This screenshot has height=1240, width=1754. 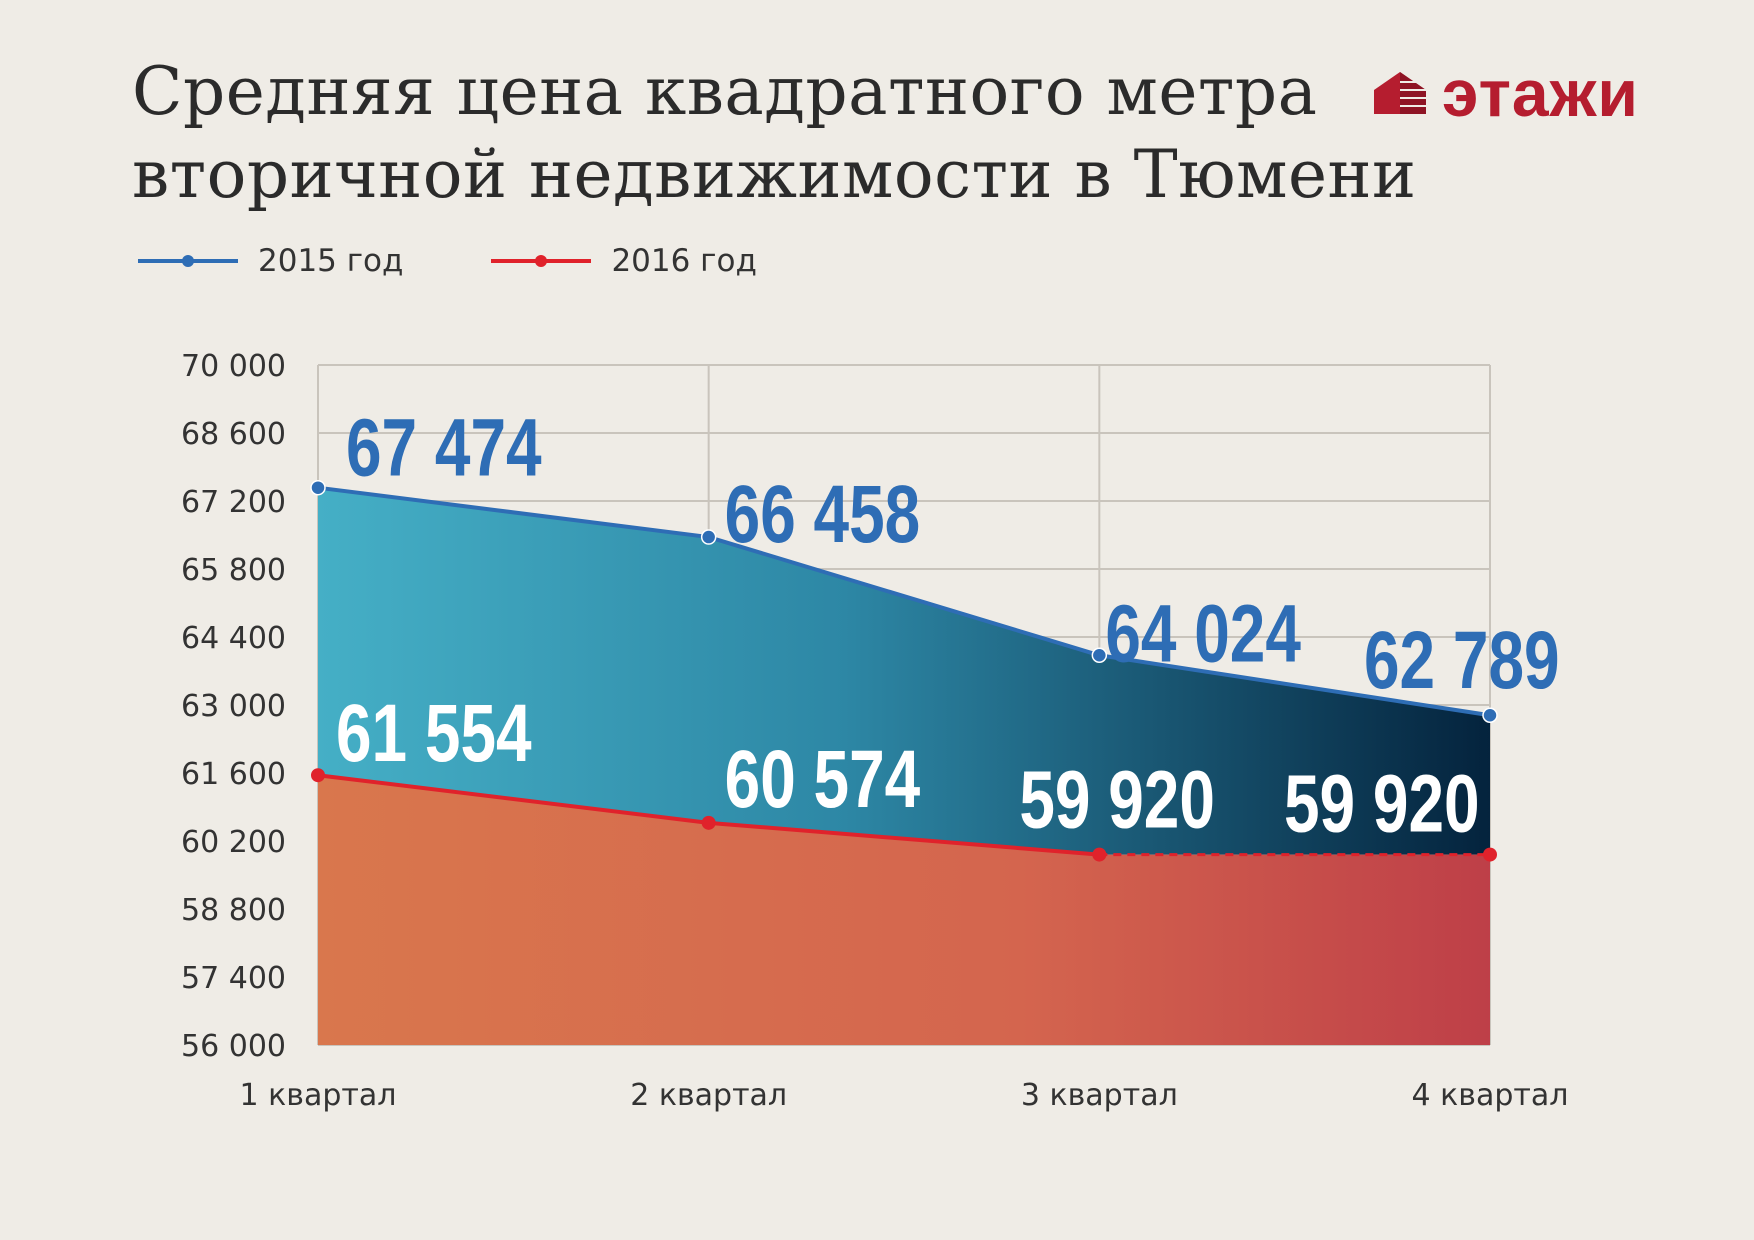 What do you see at coordinates (233, 978) in the screenshot?
I see `y-tick-label: 57 400` at bounding box center [233, 978].